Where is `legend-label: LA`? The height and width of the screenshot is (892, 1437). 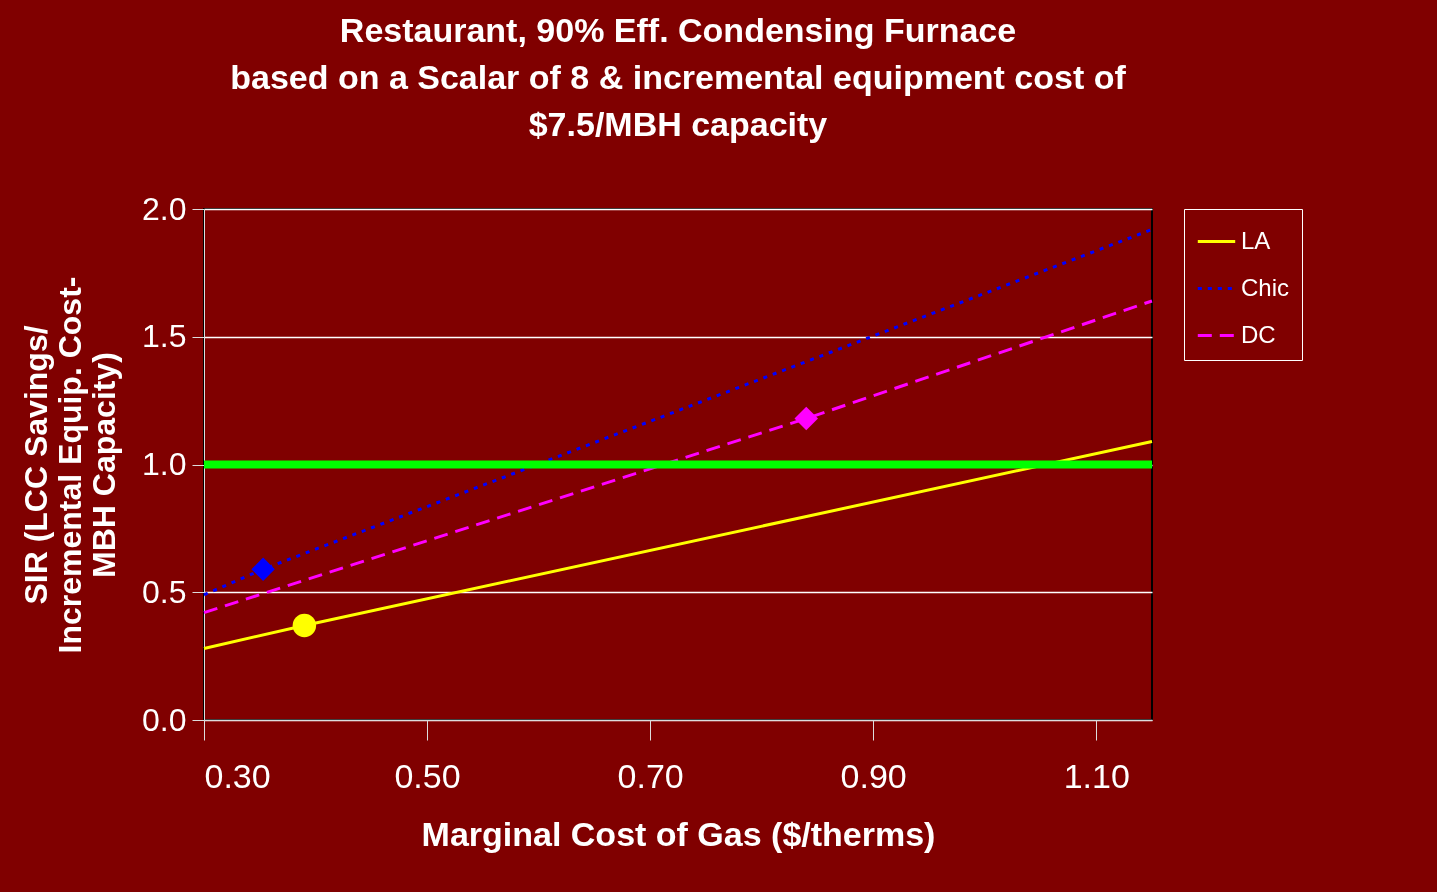 legend-label: LA is located at coordinates (1256, 240).